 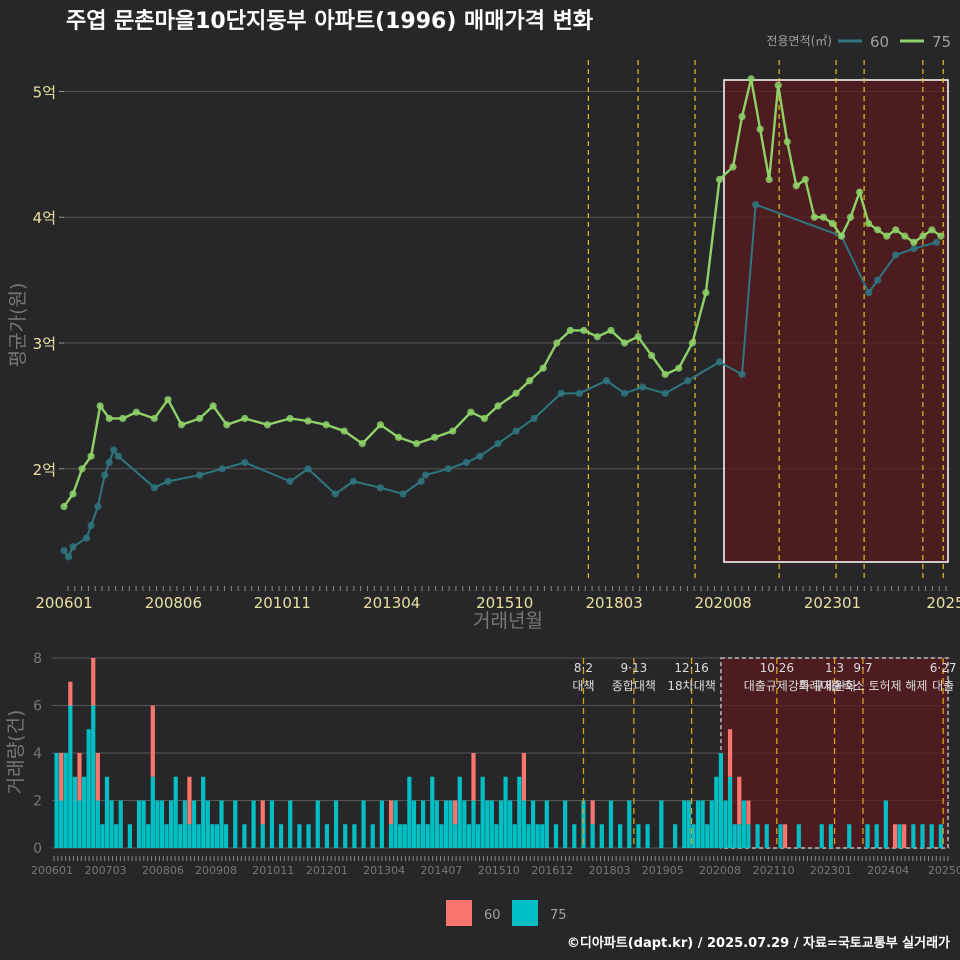 I want to click on legend-75-label: 75, so click(x=941, y=42).